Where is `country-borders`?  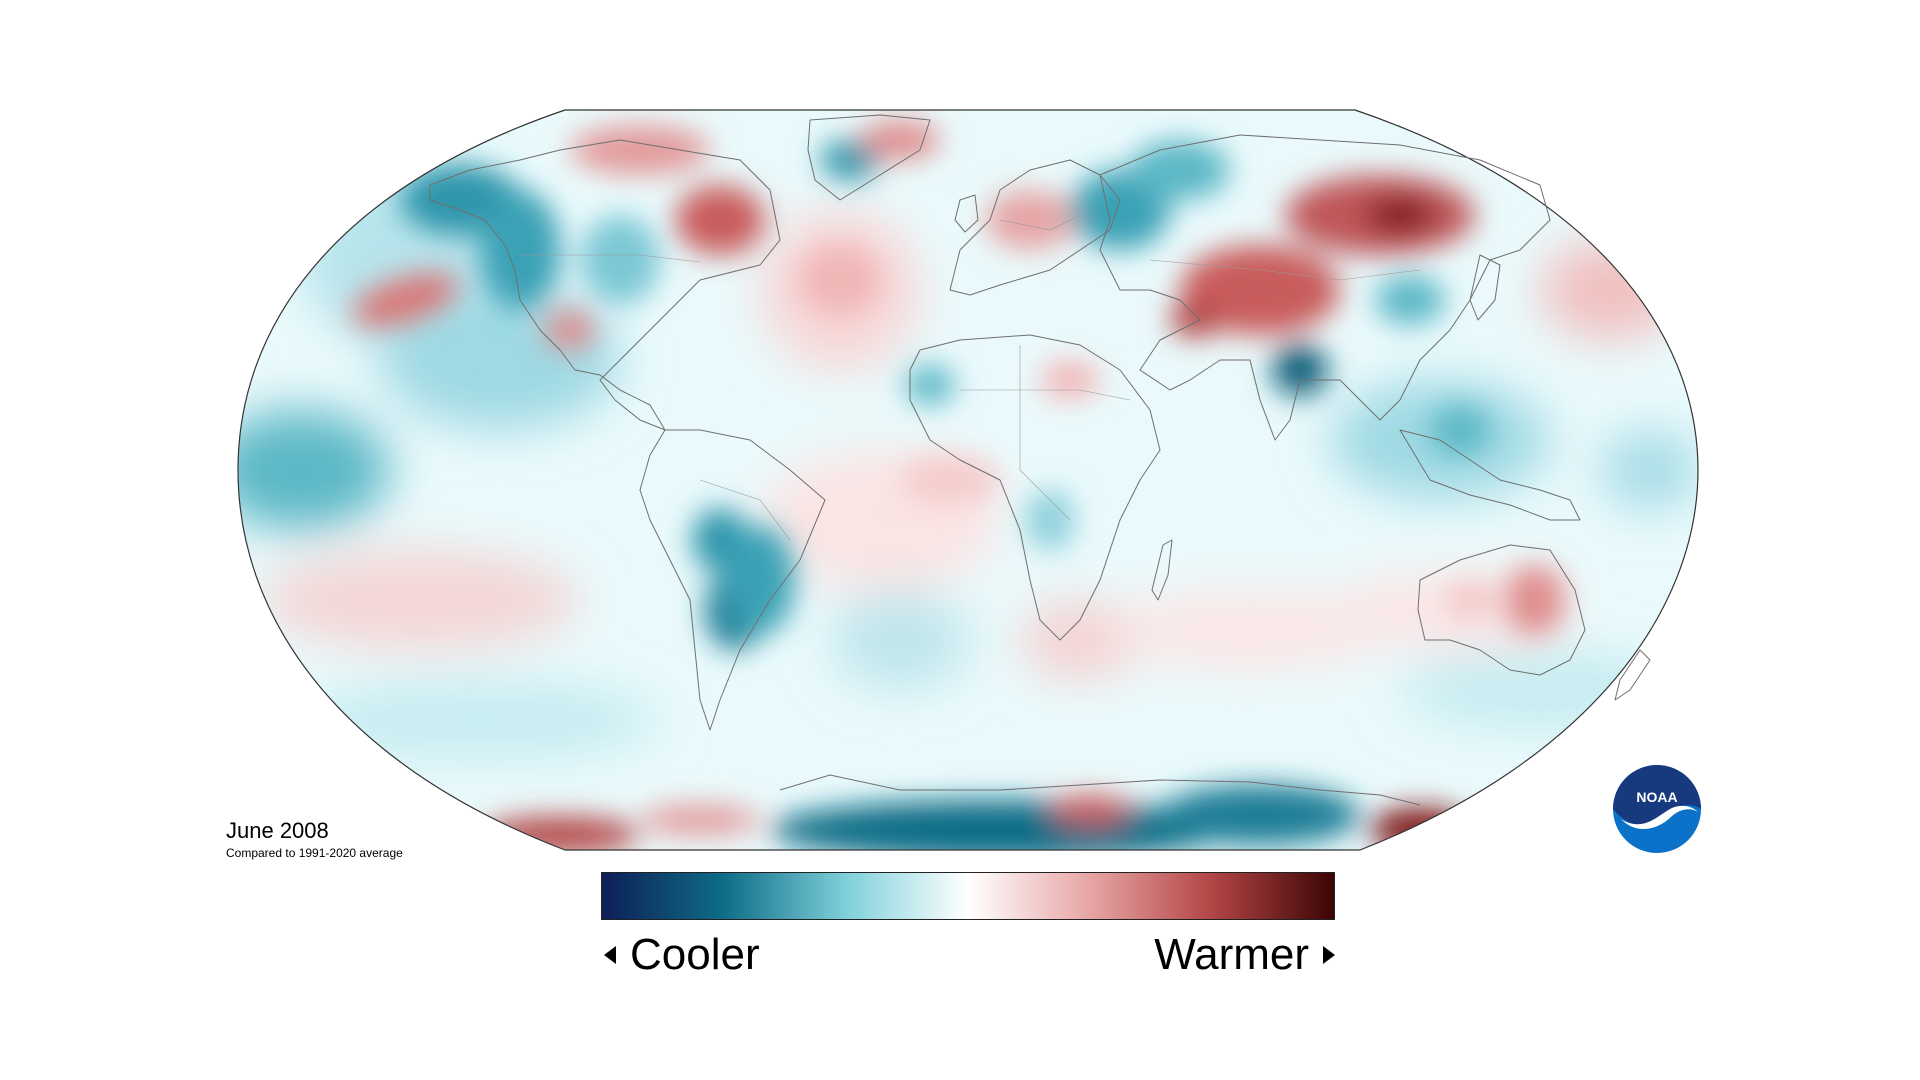
country-borders is located at coordinates (970, 377).